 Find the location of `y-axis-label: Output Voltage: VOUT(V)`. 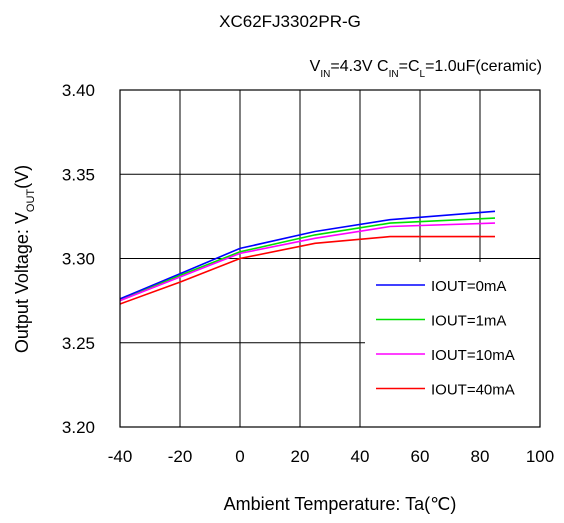

y-axis-label: Output Voltage: VOUT(V) is located at coordinates (24, 259).